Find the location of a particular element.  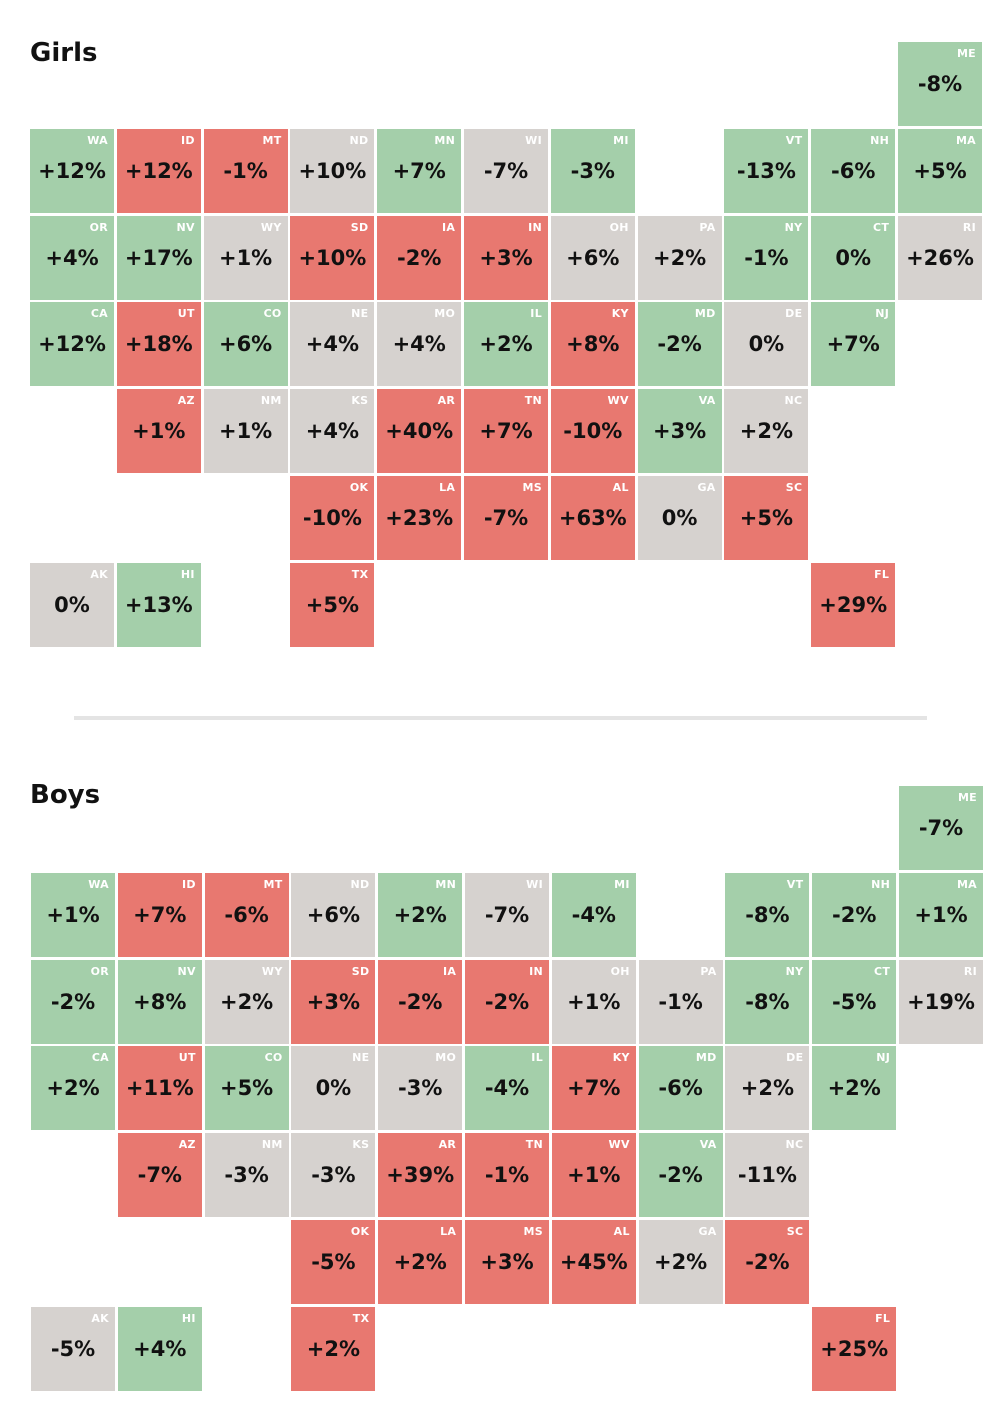

state-tile-or: OR -2% is located at coordinates (73, 1001).